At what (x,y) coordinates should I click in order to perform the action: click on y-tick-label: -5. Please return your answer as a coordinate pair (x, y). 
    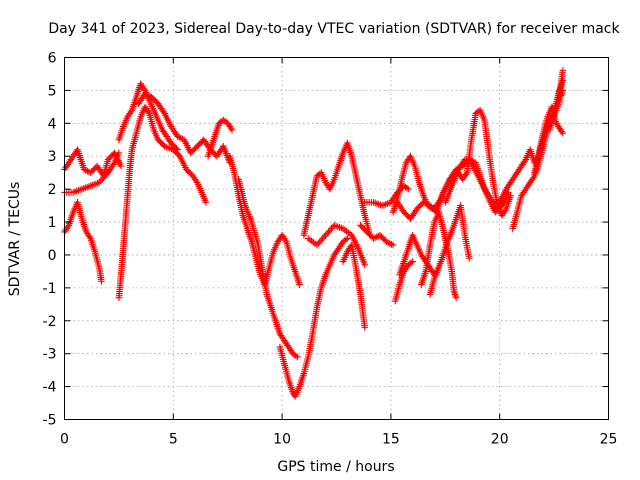
    Looking at the image, I should click on (50, 421).